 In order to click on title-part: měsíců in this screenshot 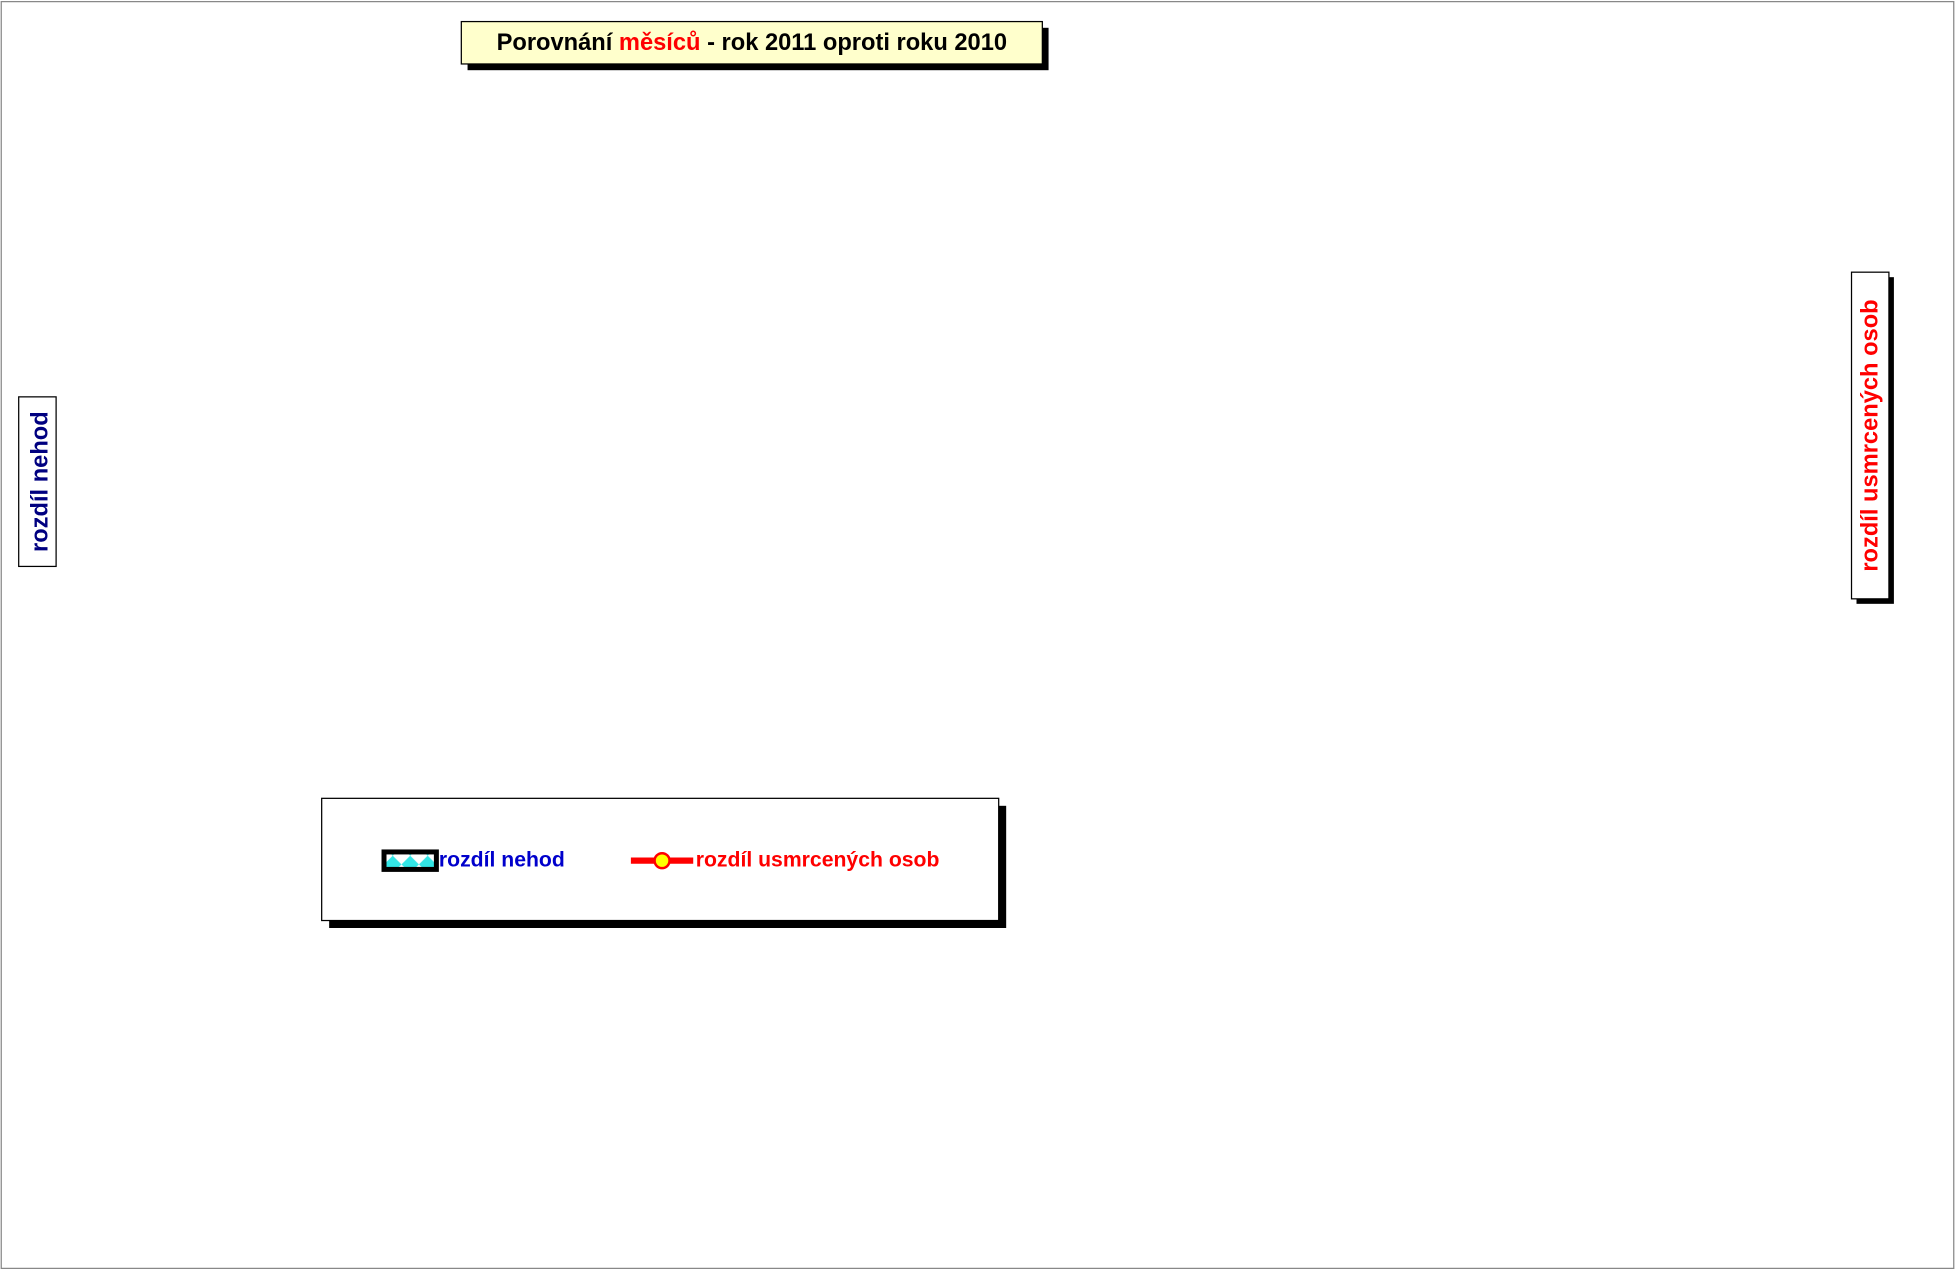, I will do `click(660, 43)`.